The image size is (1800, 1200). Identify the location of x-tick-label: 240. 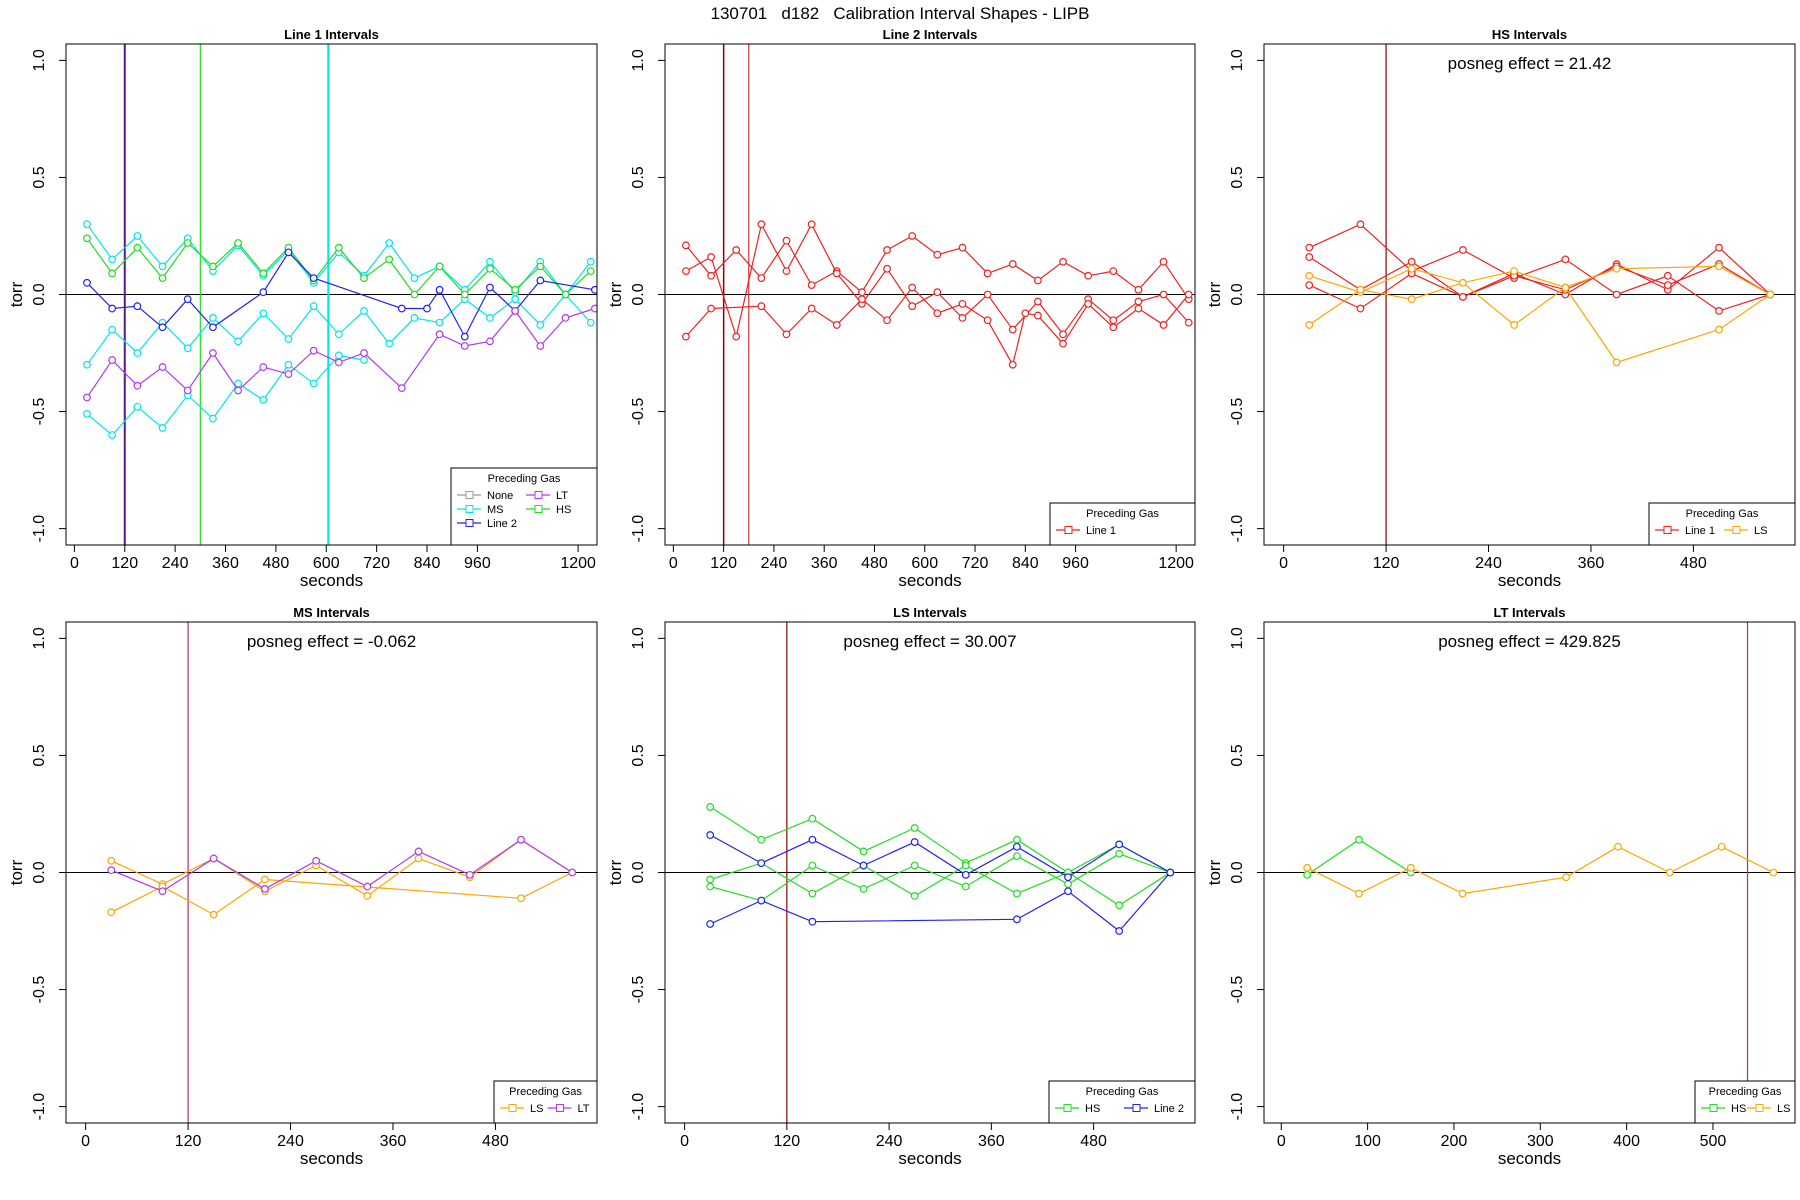
(290, 1141).